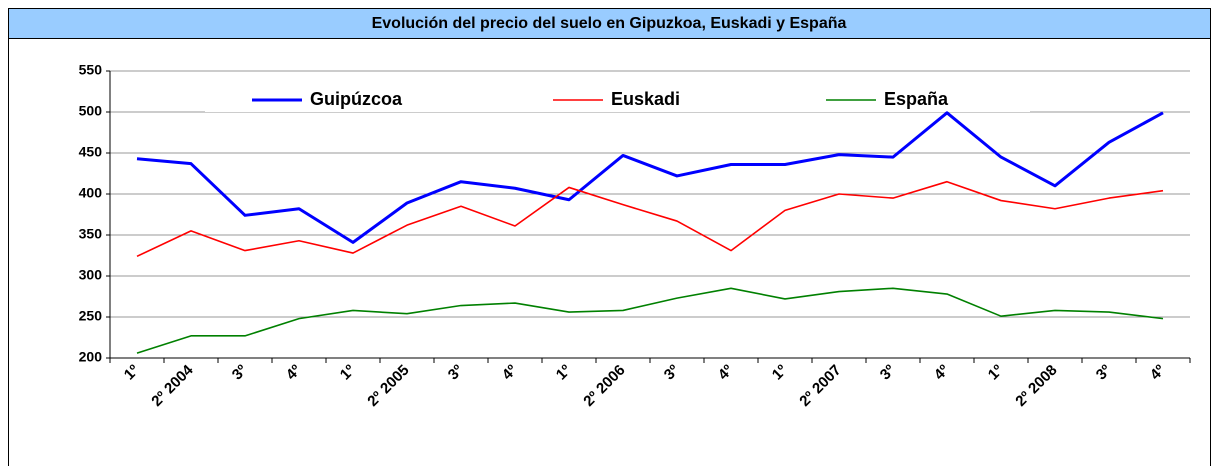 The height and width of the screenshot is (466, 1219). Describe the element at coordinates (820, 386) in the screenshot. I see `x-tick-label: 2º 2007` at that location.